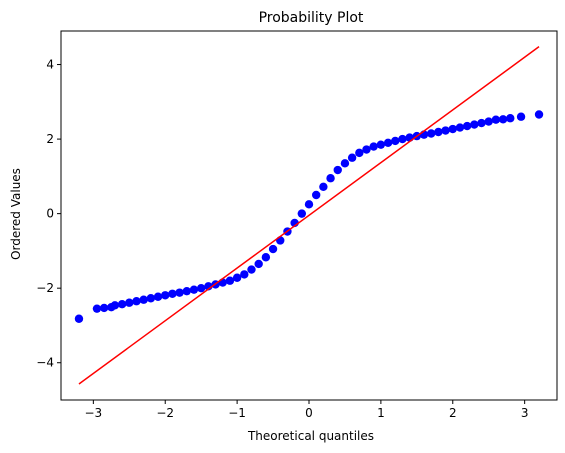 The width and height of the screenshot is (565, 453). What do you see at coordinates (16, 214) in the screenshot?
I see `y-axis-label: Ordered Values` at bounding box center [16, 214].